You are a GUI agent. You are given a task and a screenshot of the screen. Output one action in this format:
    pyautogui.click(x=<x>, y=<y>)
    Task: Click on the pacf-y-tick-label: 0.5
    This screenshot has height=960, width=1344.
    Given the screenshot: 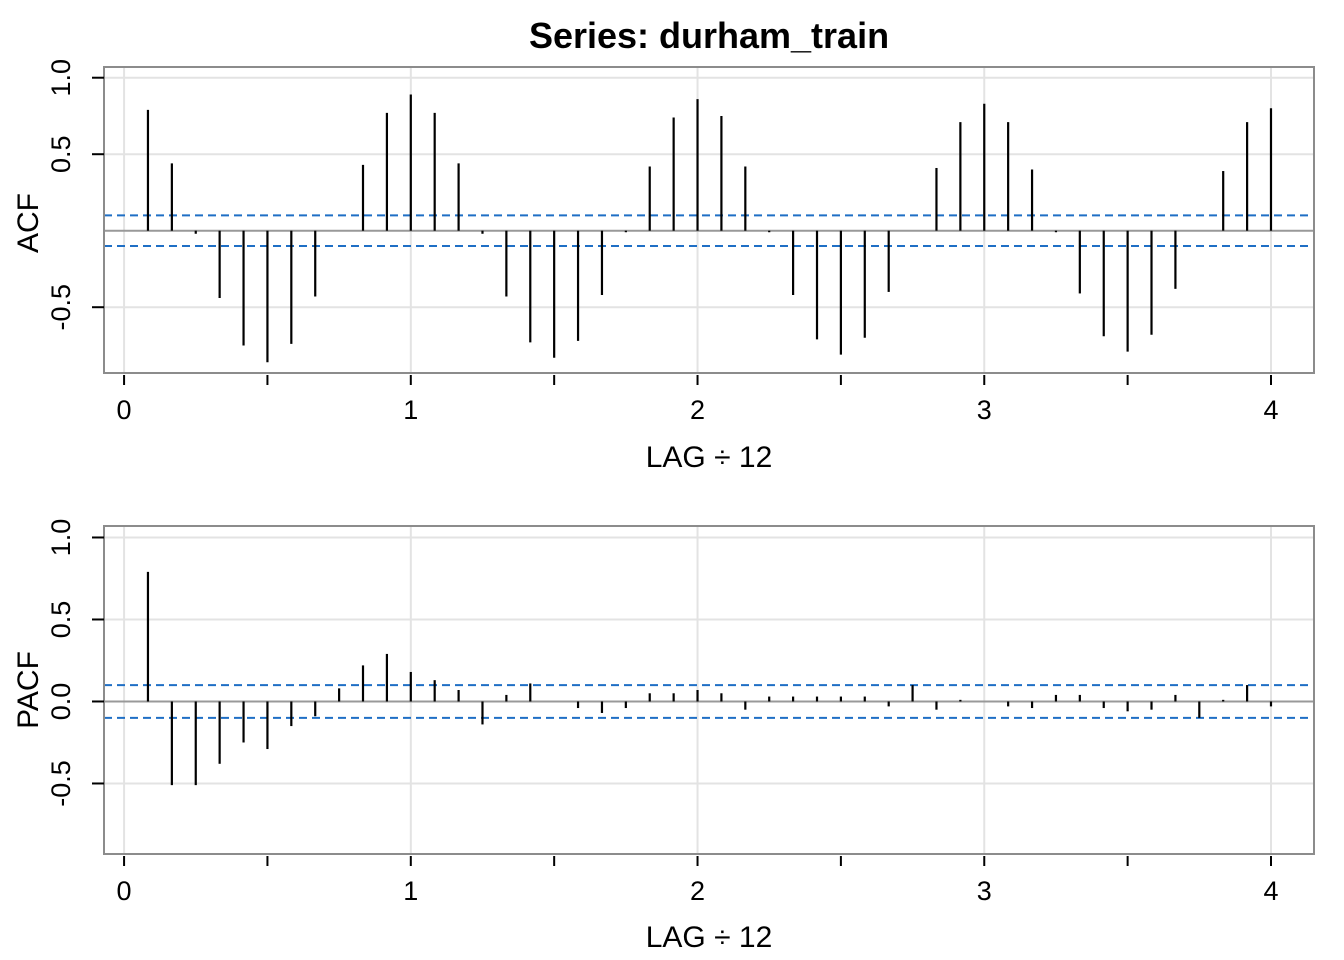 What is the action you would take?
    pyautogui.click(x=61, y=620)
    